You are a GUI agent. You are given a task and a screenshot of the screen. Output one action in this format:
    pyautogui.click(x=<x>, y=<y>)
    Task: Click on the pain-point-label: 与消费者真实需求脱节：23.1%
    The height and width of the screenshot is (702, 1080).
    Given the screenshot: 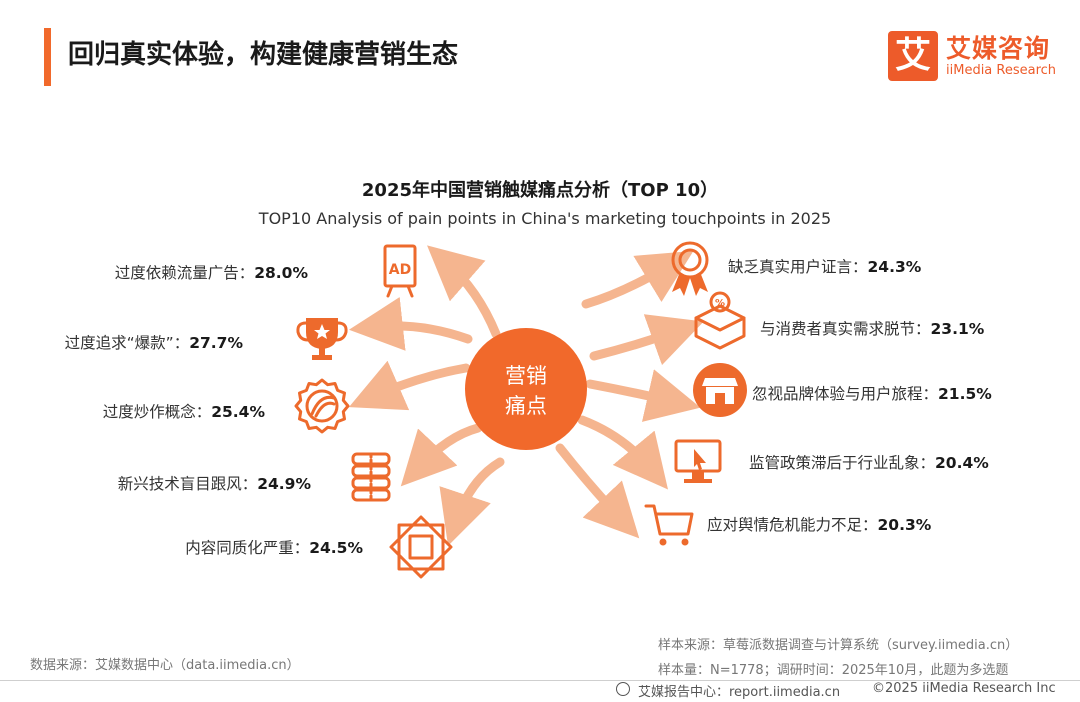 What is the action you would take?
    pyautogui.click(x=872, y=329)
    